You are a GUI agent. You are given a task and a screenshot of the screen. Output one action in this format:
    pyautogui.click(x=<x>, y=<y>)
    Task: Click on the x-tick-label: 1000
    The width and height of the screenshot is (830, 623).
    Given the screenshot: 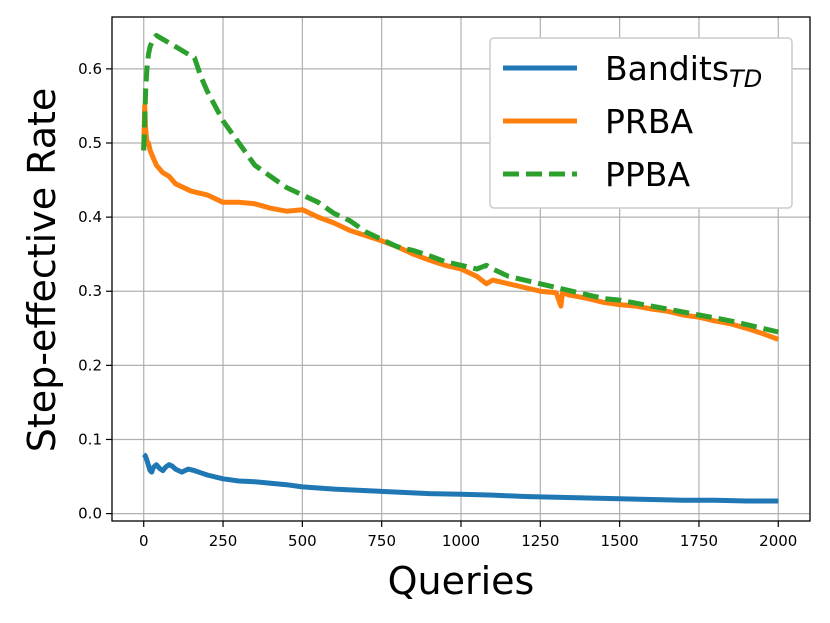 What is the action you would take?
    pyautogui.click(x=461, y=541)
    